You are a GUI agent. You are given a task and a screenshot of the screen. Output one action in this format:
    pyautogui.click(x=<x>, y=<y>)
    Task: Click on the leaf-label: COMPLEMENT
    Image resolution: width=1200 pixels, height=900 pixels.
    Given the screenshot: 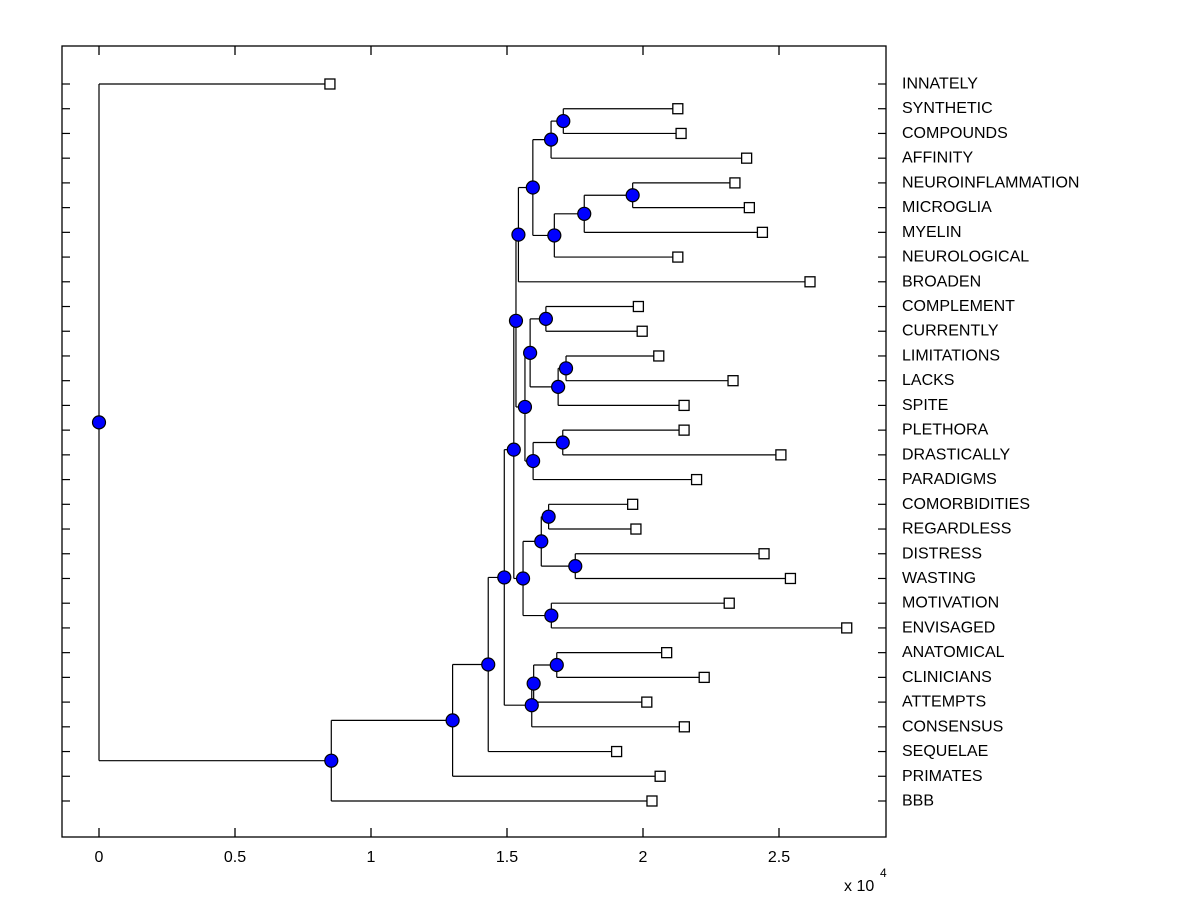 What is the action you would take?
    pyautogui.click(x=958, y=306)
    